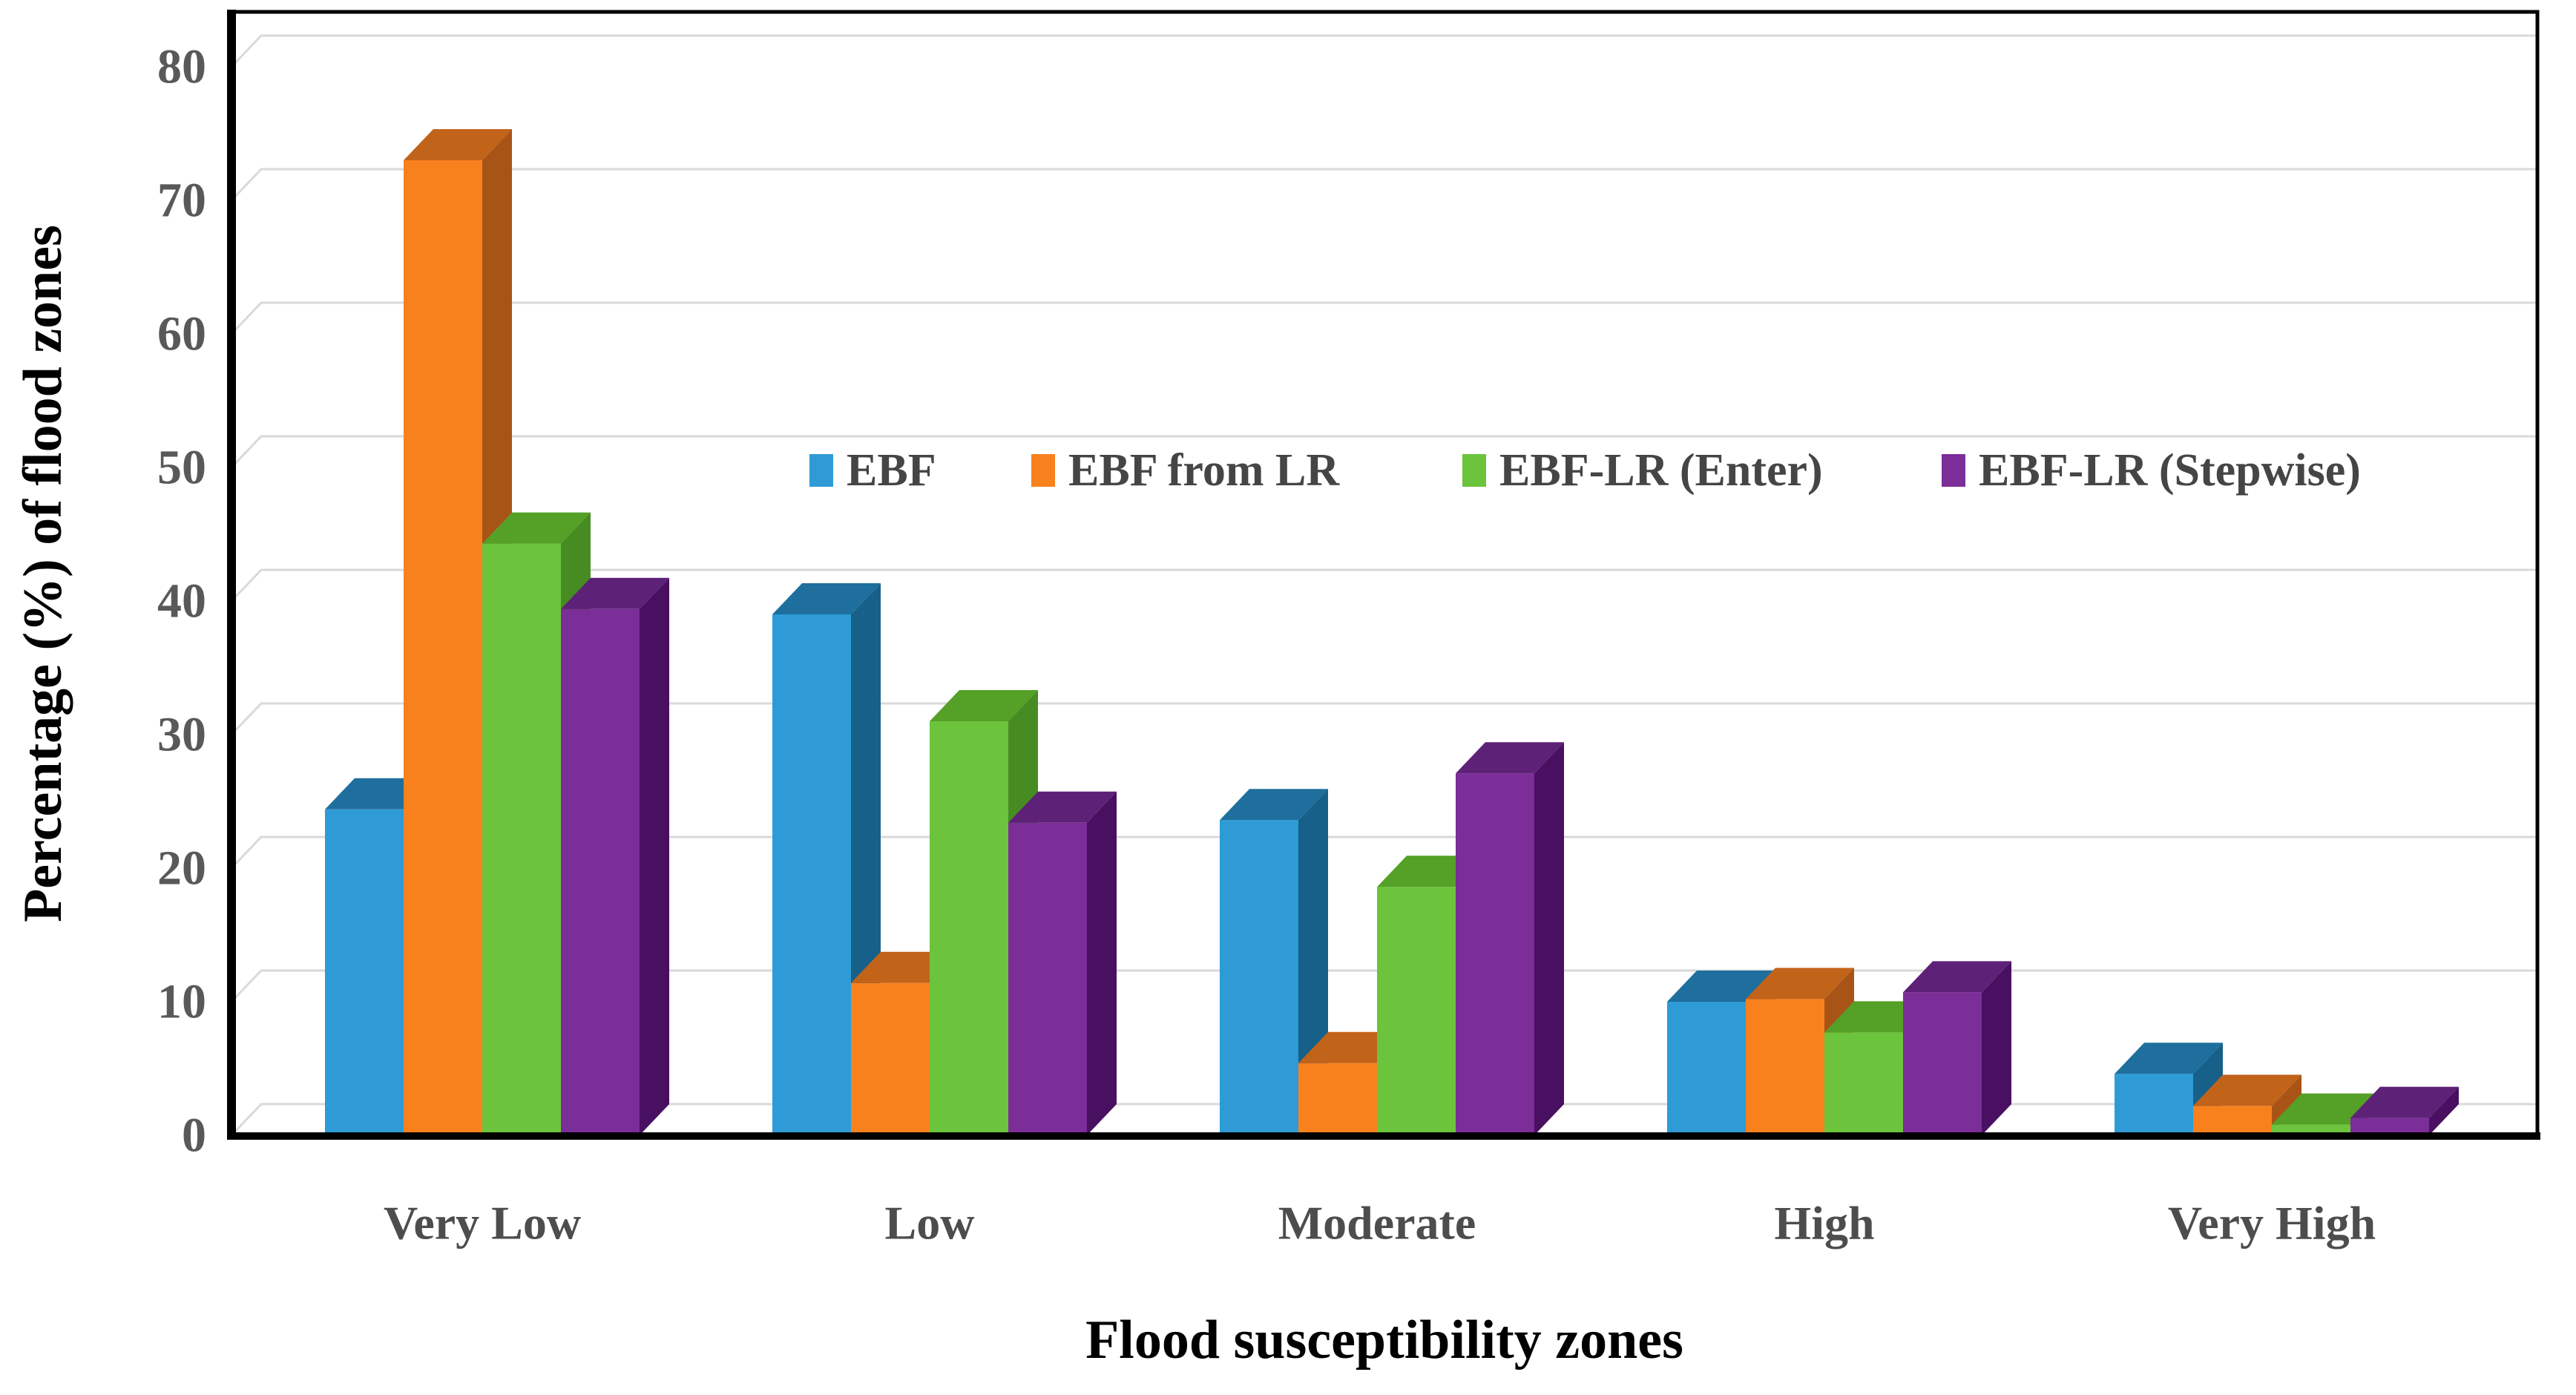  I want to click on y-tick-label-60: 60, so click(181, 334).